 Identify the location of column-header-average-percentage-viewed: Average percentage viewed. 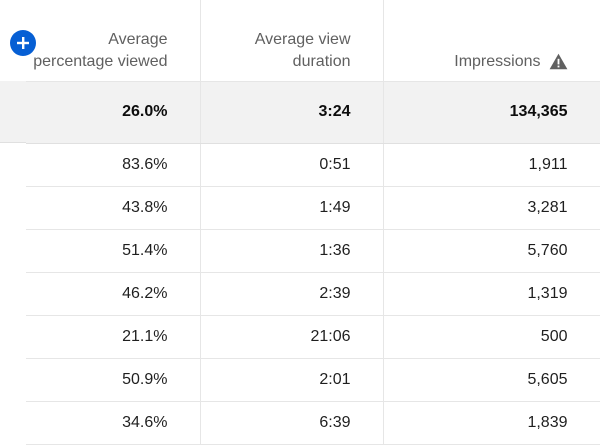
(113, 41).